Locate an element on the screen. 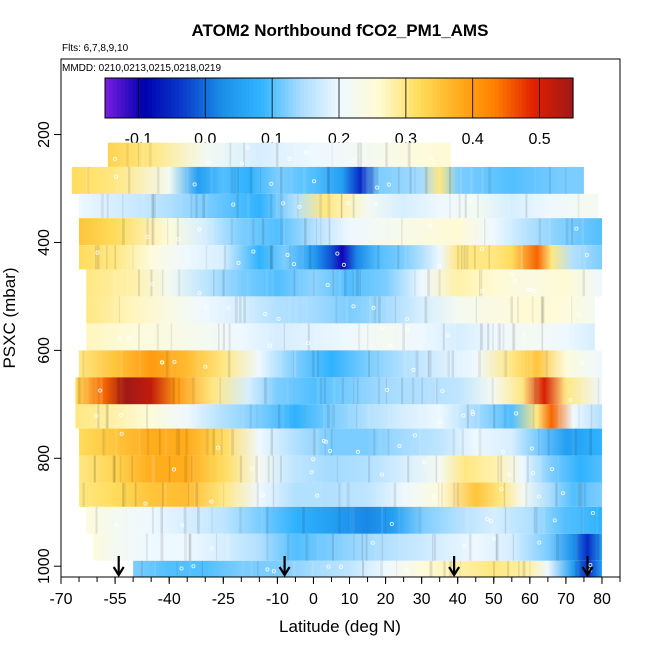 The width and height of the screenshot is (650, 650). x-tick-label: -40 is located at coordinates (169, 599).